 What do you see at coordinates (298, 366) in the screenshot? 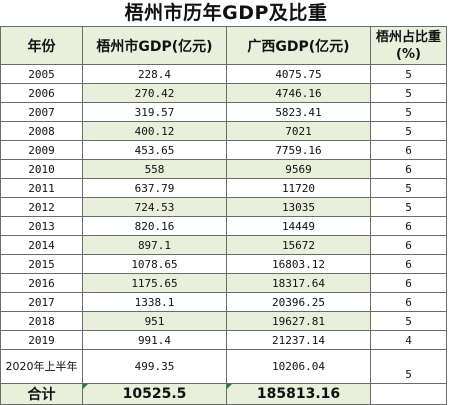
I see `guangxi-gdp-cell: 10206.04` at bounding box center [298, 366].